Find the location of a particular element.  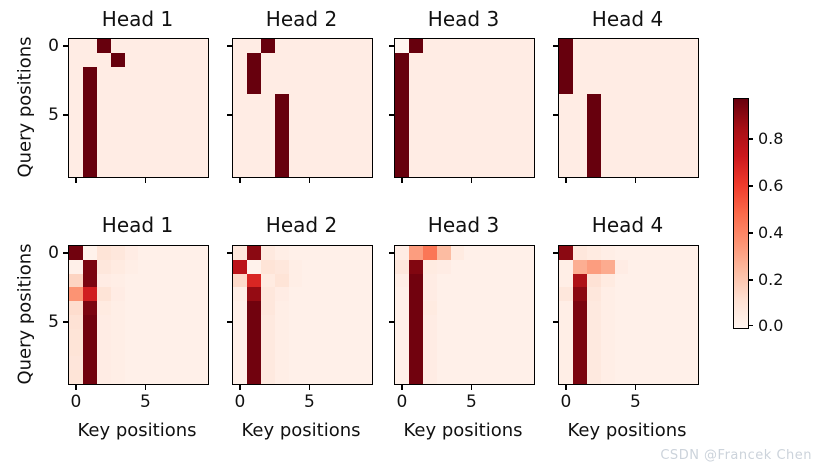

x-axis-label-2: Key positions is located at coordinates (301, 430).